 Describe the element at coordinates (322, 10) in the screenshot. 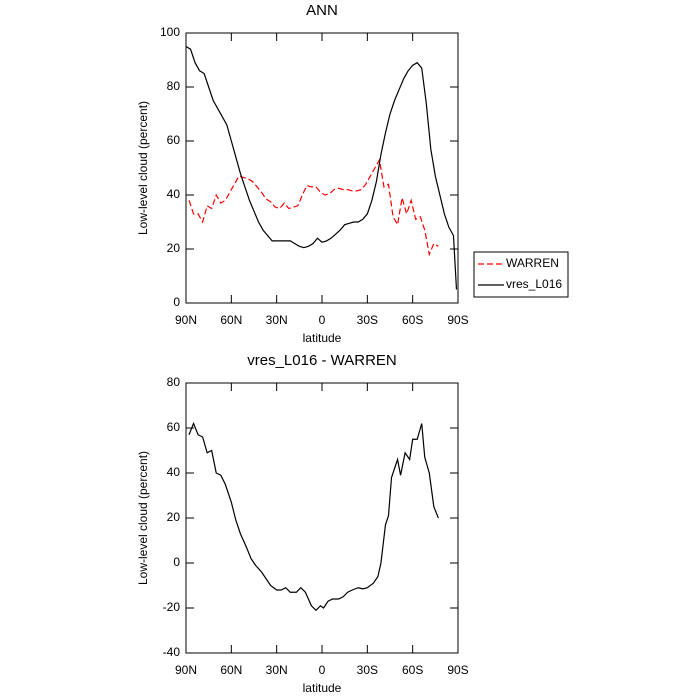

I see `chart-title: ANN` at that location.